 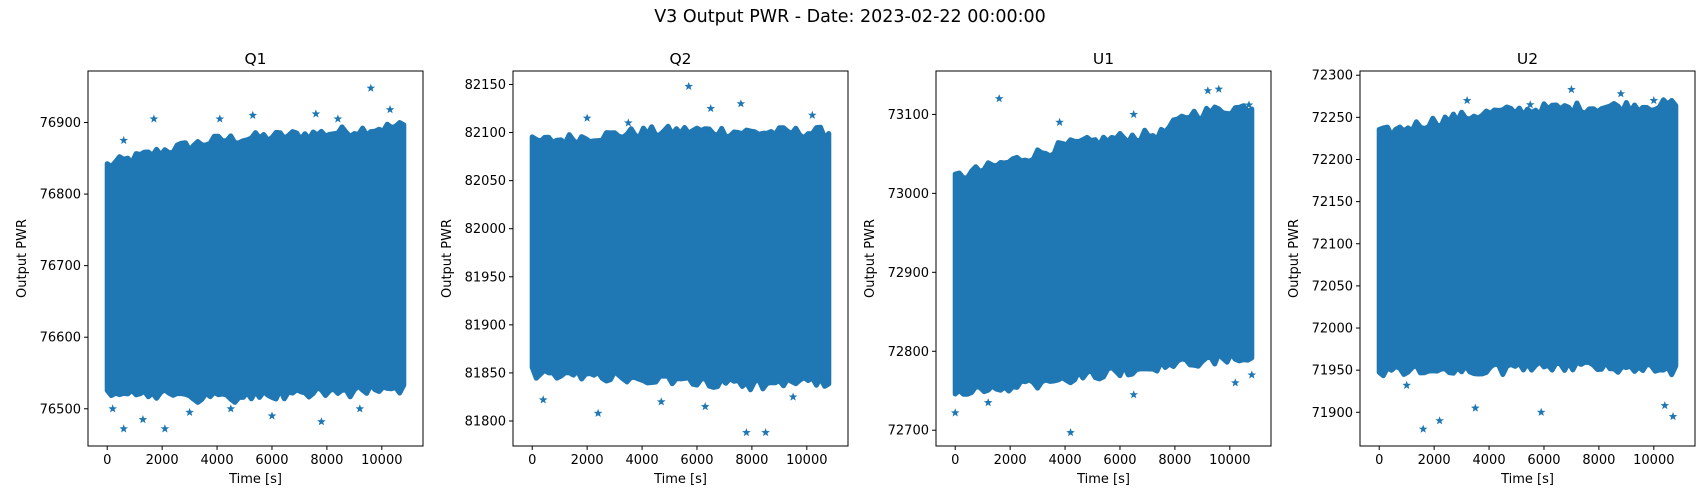 What do you see at coordinates (485, 133) in the screenshot?
I see `y-tick-label: 82100` at bounding box center [485, 133].